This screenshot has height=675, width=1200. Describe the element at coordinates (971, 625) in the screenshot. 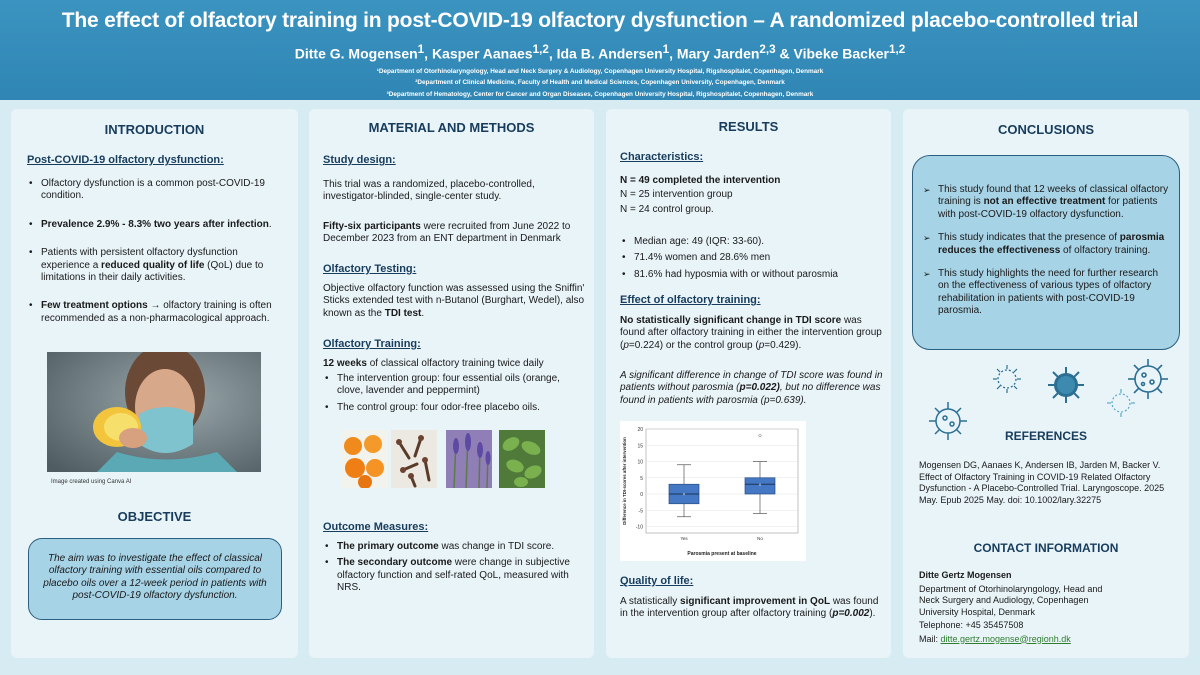

I see `contact-phone: Telephone: +45 35457508` at that location.